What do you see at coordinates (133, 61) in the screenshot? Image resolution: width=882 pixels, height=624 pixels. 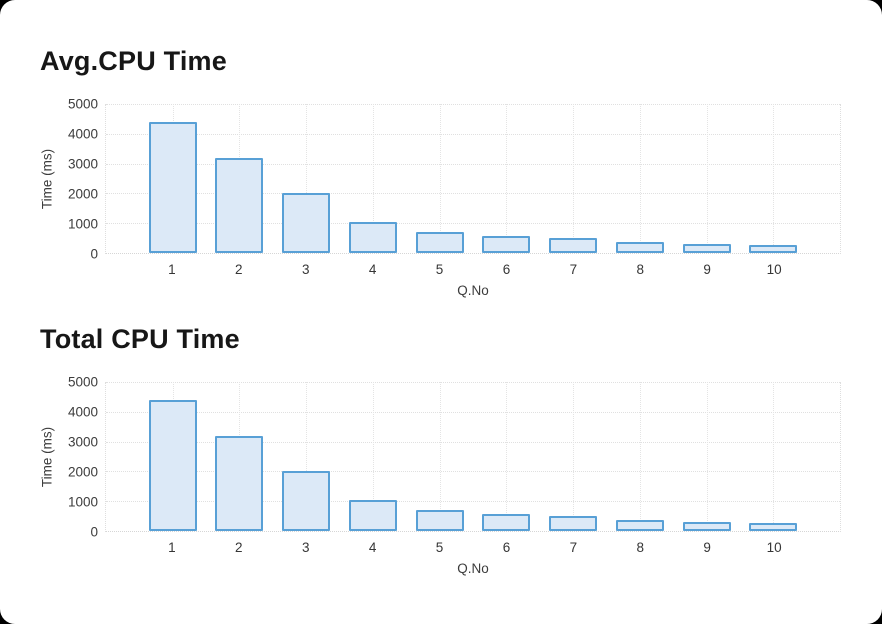 I see `chart-title: Avg.CPU Time` at bounding box center [133, 61].